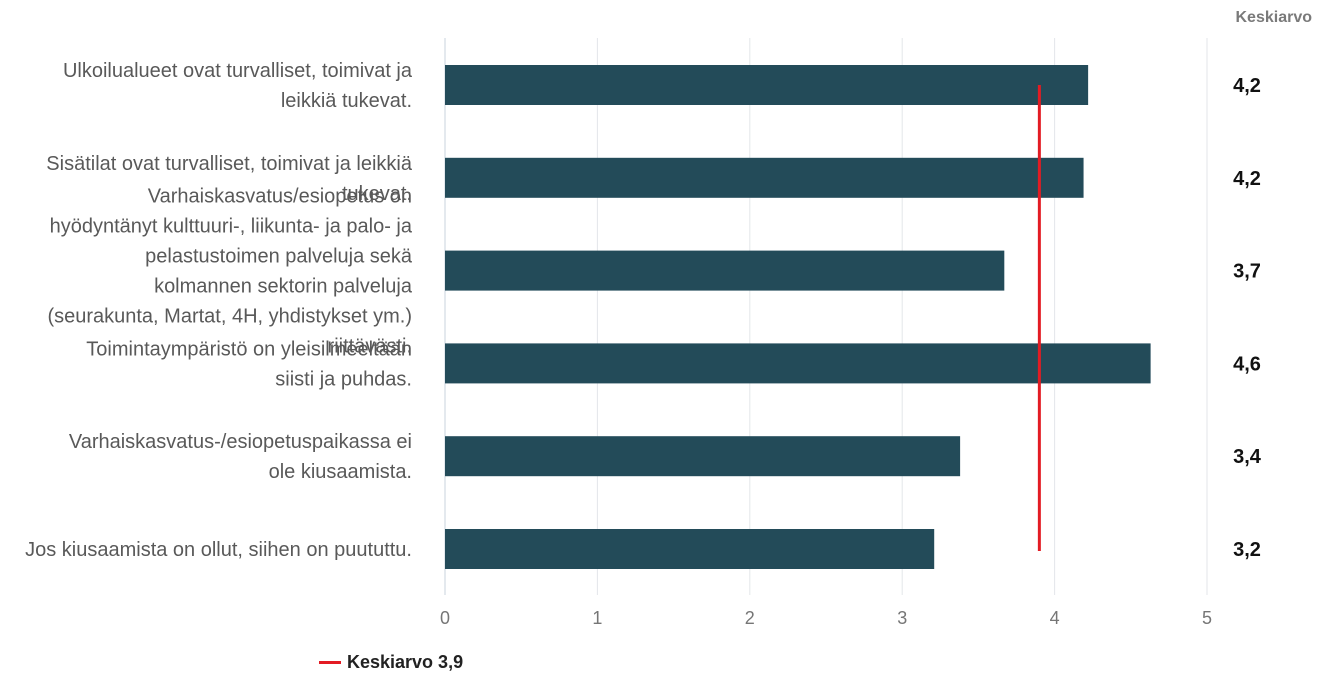 The image size is (1329, 676). I want to click on value-column-header: Keskiarvo, so click(1274, 17).